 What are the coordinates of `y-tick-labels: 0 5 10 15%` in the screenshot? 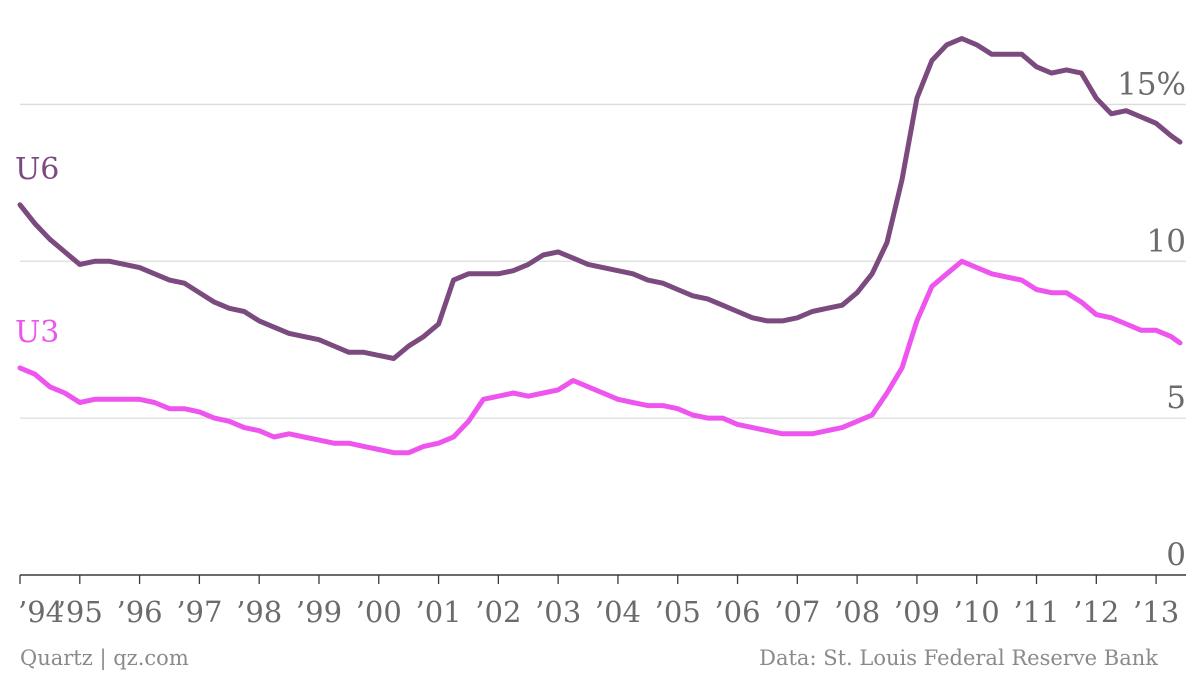 It's located at (1151, 319).